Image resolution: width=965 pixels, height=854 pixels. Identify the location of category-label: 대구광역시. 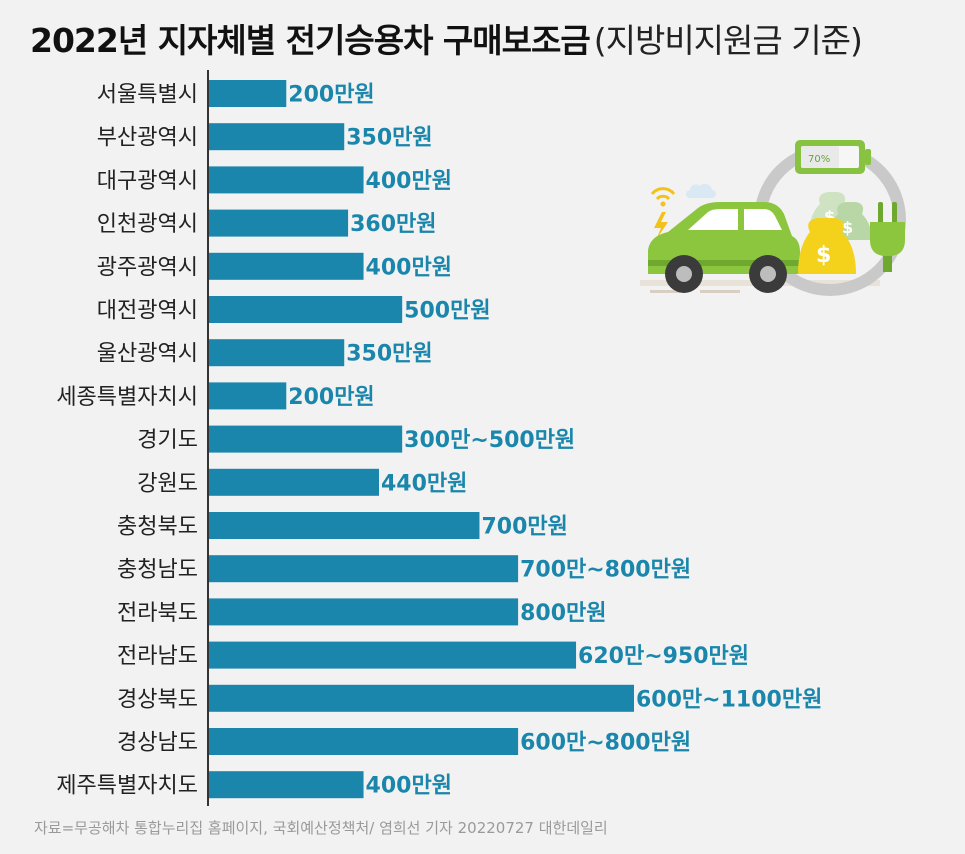
(147, 181).